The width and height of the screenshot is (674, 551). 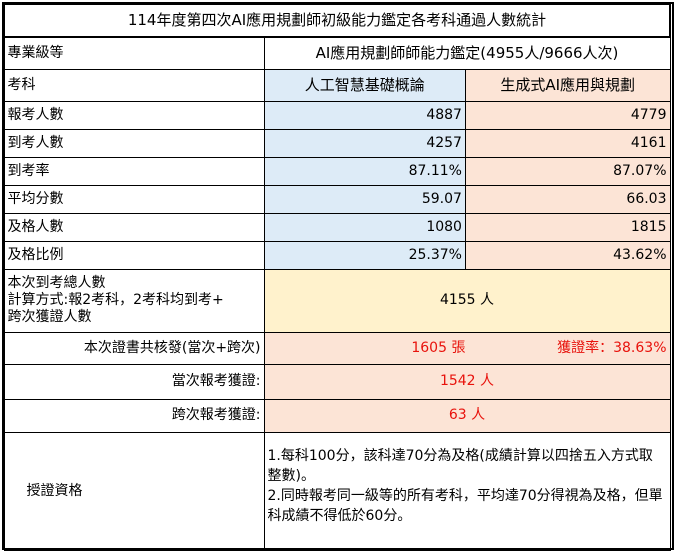 What do you see at coordinates (134, 85) in the screenshot?
I see `subjects-label: 考科` at bounding box center [134, 85].